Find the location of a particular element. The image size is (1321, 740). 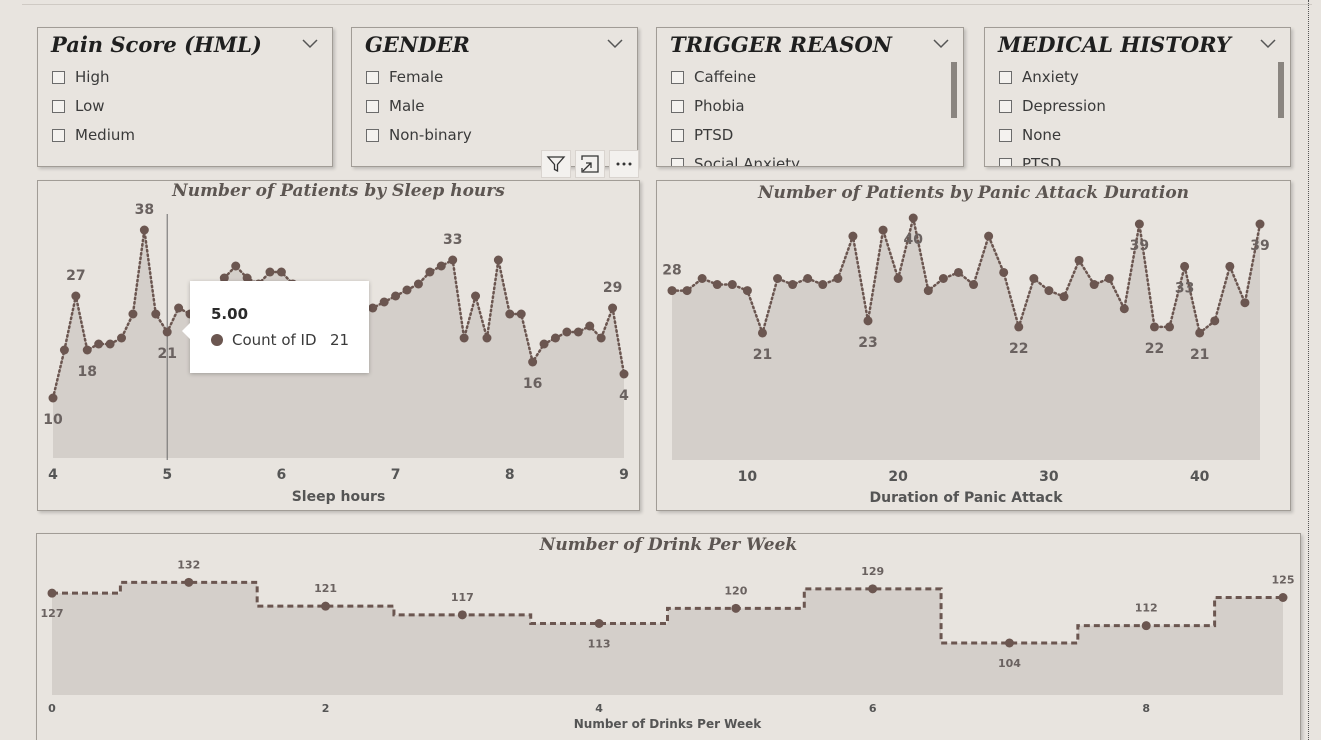

visual-toolbar is located at coordinates (592, 164).